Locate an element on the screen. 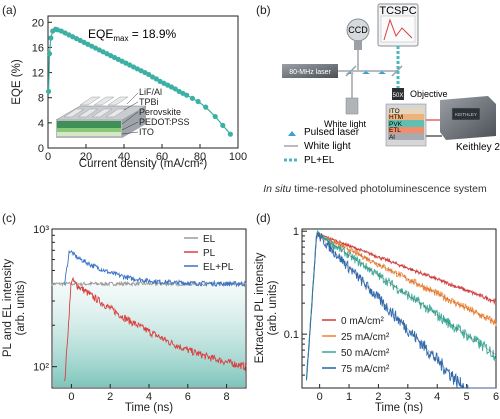  y-axis-label-c: PL and EL intensity(arb. units) is located at coordinates (14, 308).